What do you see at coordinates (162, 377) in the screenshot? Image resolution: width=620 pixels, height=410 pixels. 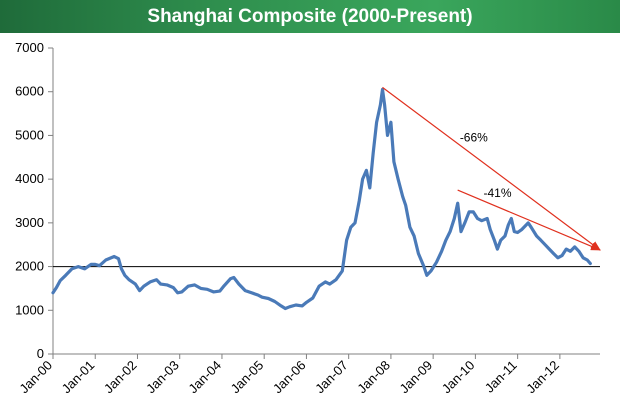 I see `x-tick-label: Jan-03` at bounding box center [162, 377].